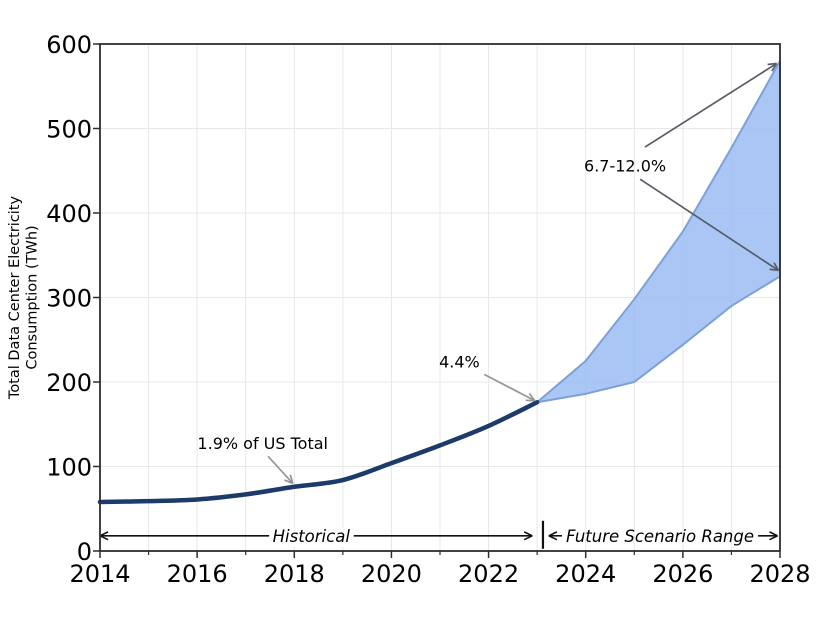 Image resolution: width=826 pixels, height=620 pixels. Describe the element at coordinates (488, 574) in the screenshot. I see `x-tick-label: 2022` at that location.